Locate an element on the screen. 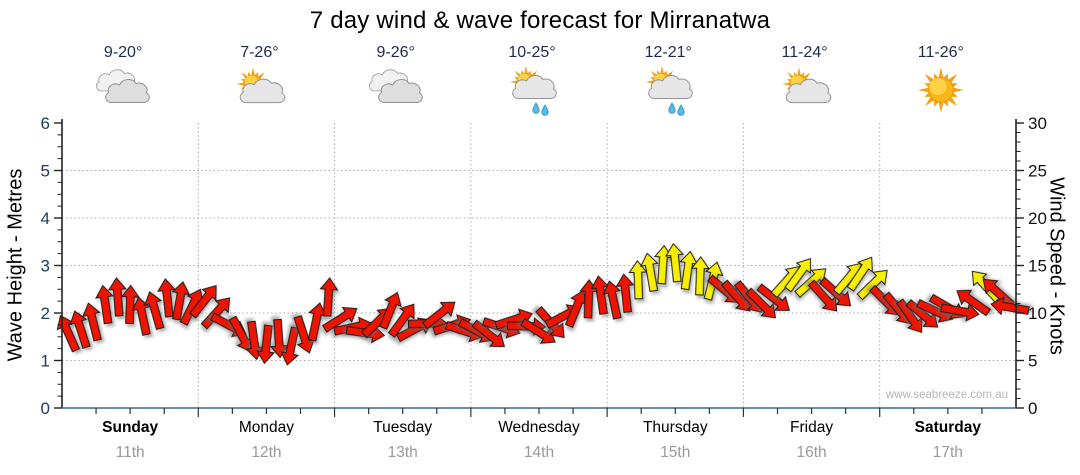 The image size is (1080, 475). left-axis-tick-label: 4 is located at coordinates (45, 218).